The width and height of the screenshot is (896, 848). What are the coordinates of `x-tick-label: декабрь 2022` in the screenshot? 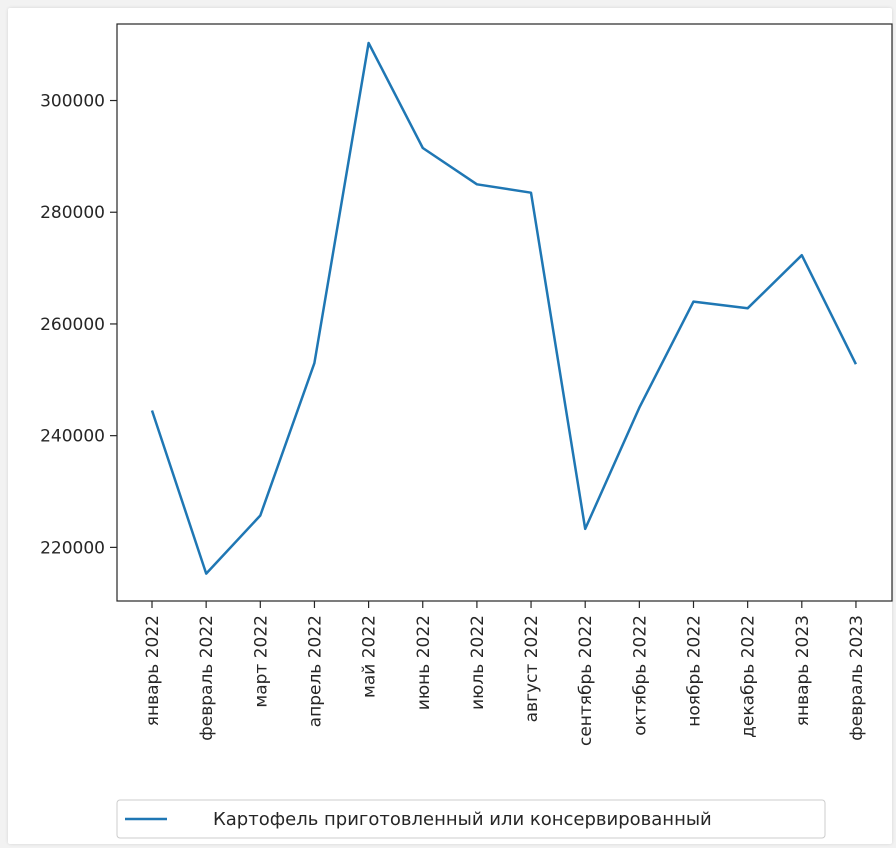 It's located at (749, 676).